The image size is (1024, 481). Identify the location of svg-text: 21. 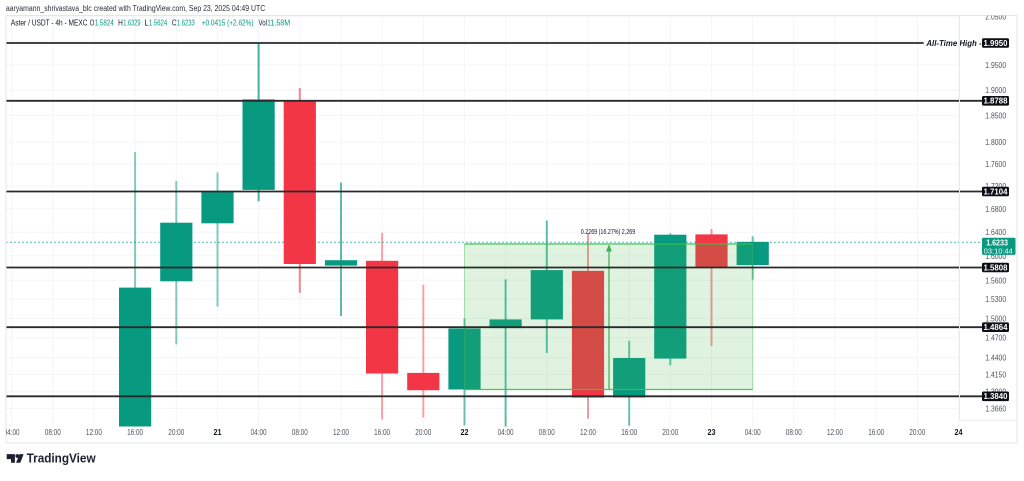
(218, 432).